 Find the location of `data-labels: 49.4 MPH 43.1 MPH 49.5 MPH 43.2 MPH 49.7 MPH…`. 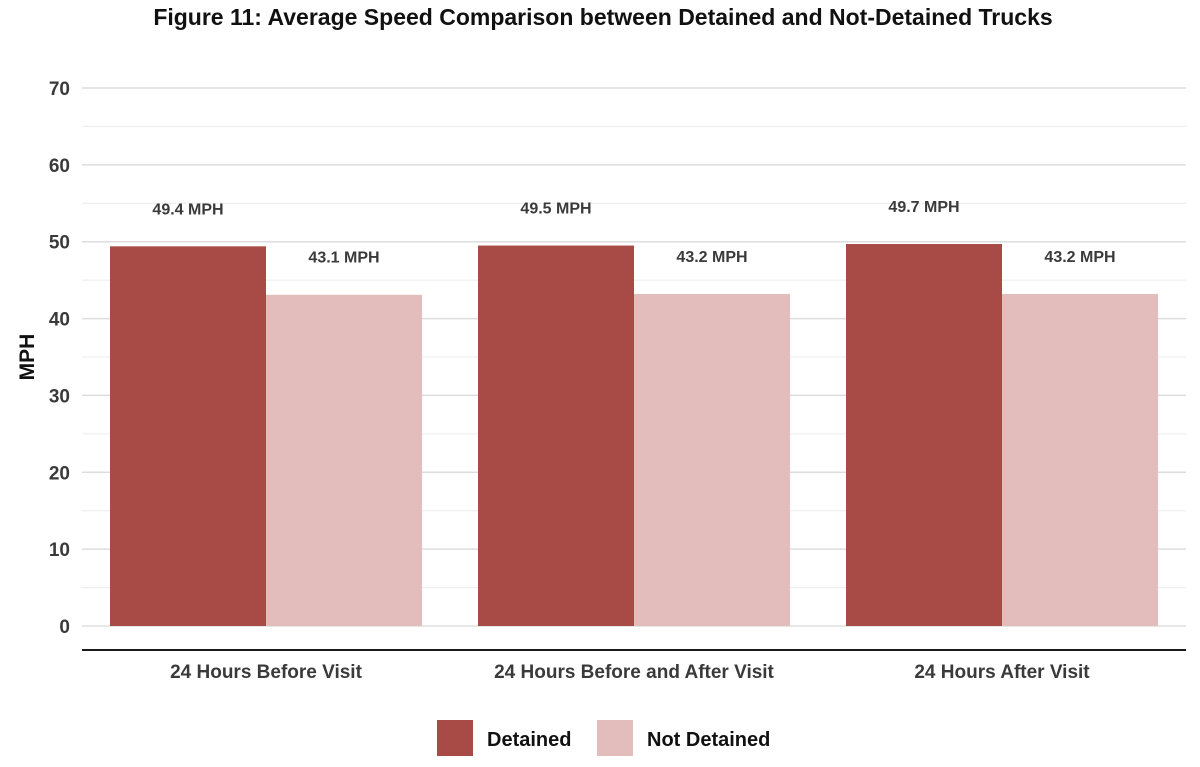

data-labels: 49.4 MPH 43.1 MPH 49.5 MPH 43.2 MPH 49.7 MPH… is located at coordinates (633, 233).